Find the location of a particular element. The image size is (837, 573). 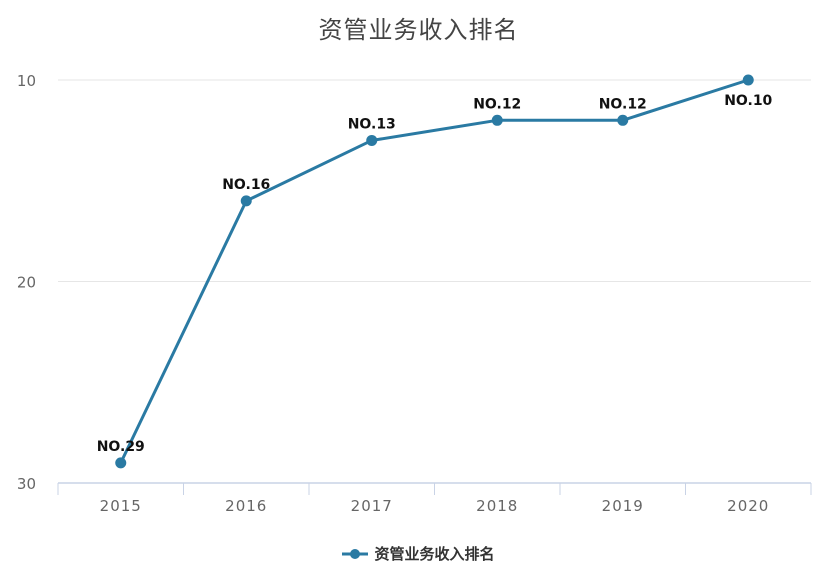

x-tick-label: 2017 is located at coordinates (372, 506).